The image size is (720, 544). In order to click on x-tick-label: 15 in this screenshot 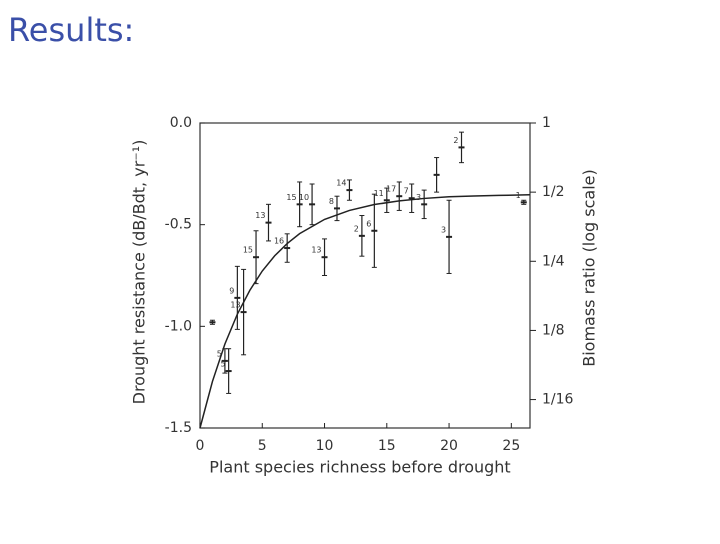, I will do `click(387, 446)`.